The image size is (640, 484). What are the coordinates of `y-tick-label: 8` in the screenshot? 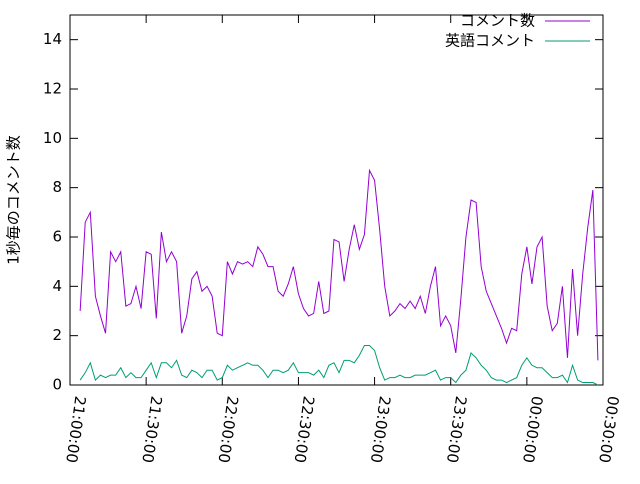 It's located at (57, 187).